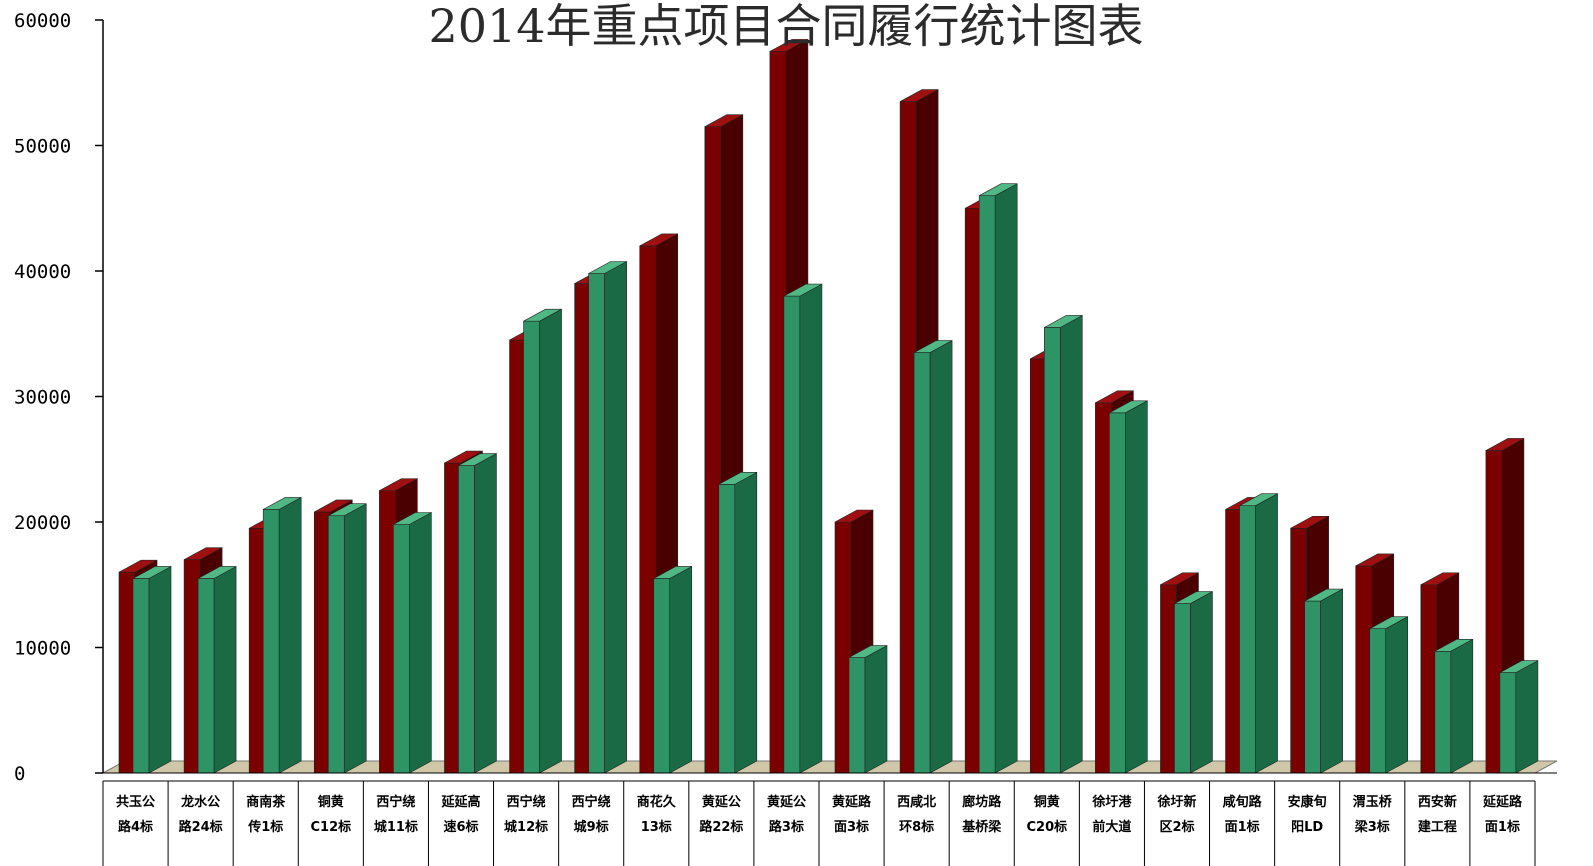 This screenshot has height=866, width=1593. I want to click on y-tick-label: 0, so click(19, 774).